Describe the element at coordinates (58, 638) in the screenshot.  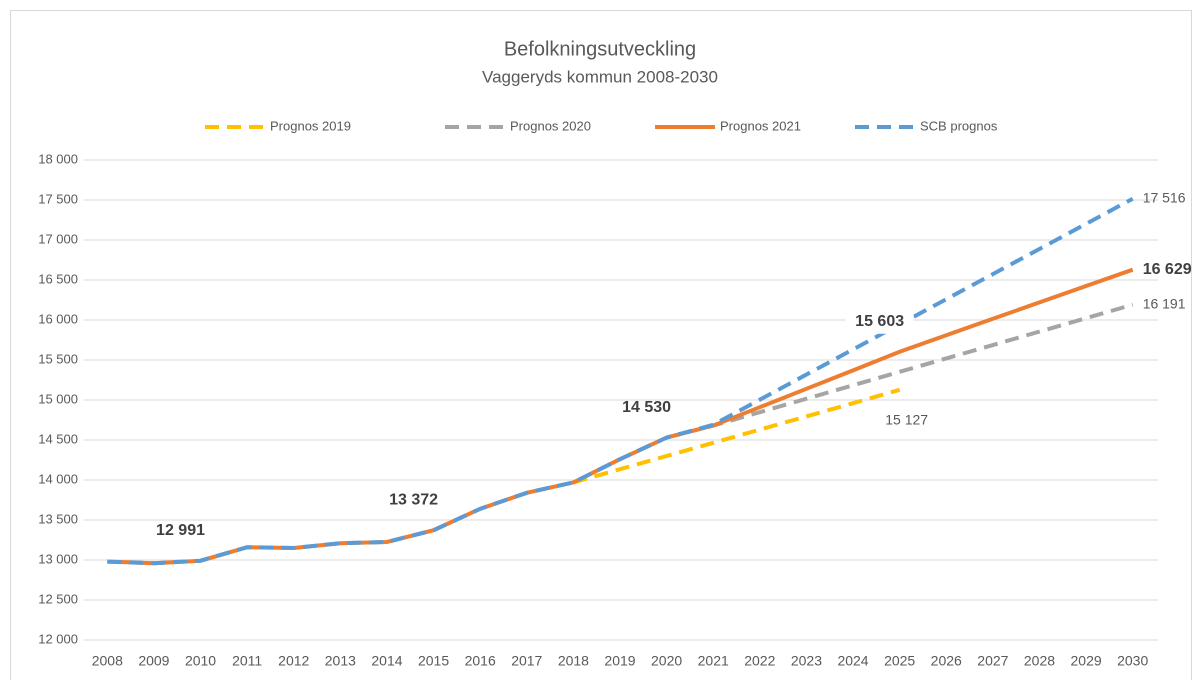
I see `y-tick-label: 12 000` at that location.